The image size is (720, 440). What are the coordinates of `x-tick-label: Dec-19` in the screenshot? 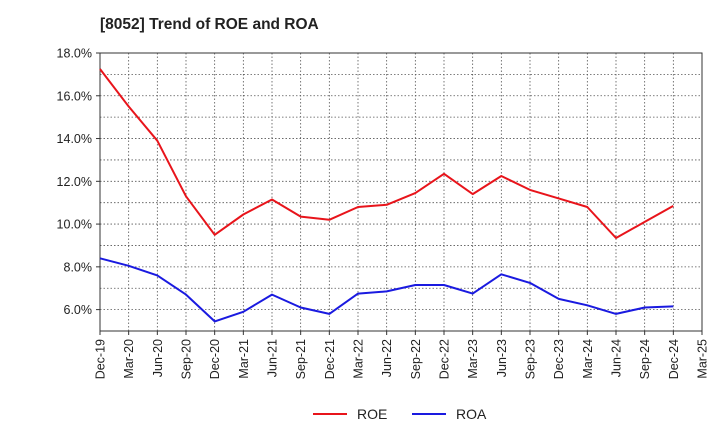 It's located at (101, 359).